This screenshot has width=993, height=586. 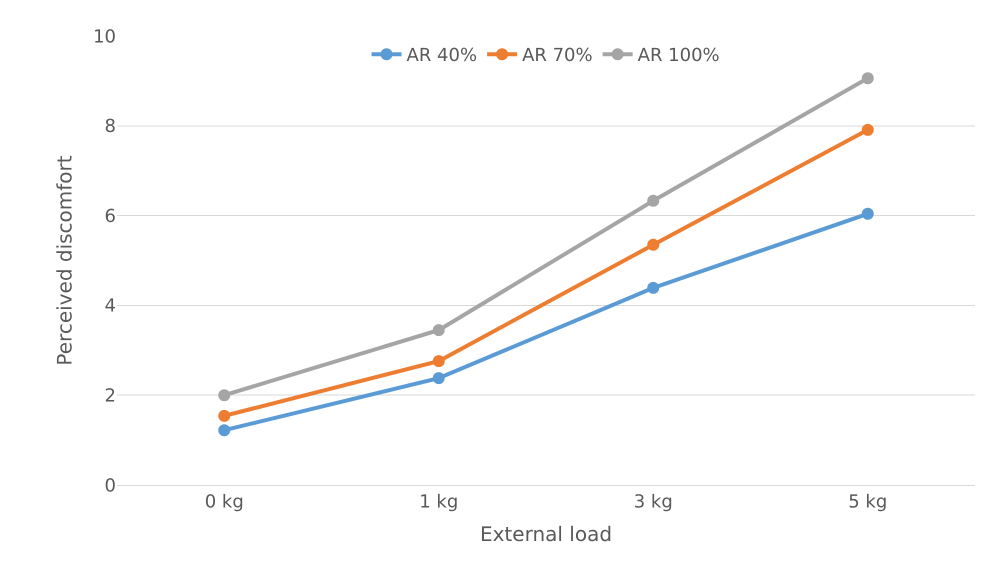 What do you see at coordinates (110, 306) in the screenshot?
I see `y-tick-label: 4` at bounding box center [110, 306].